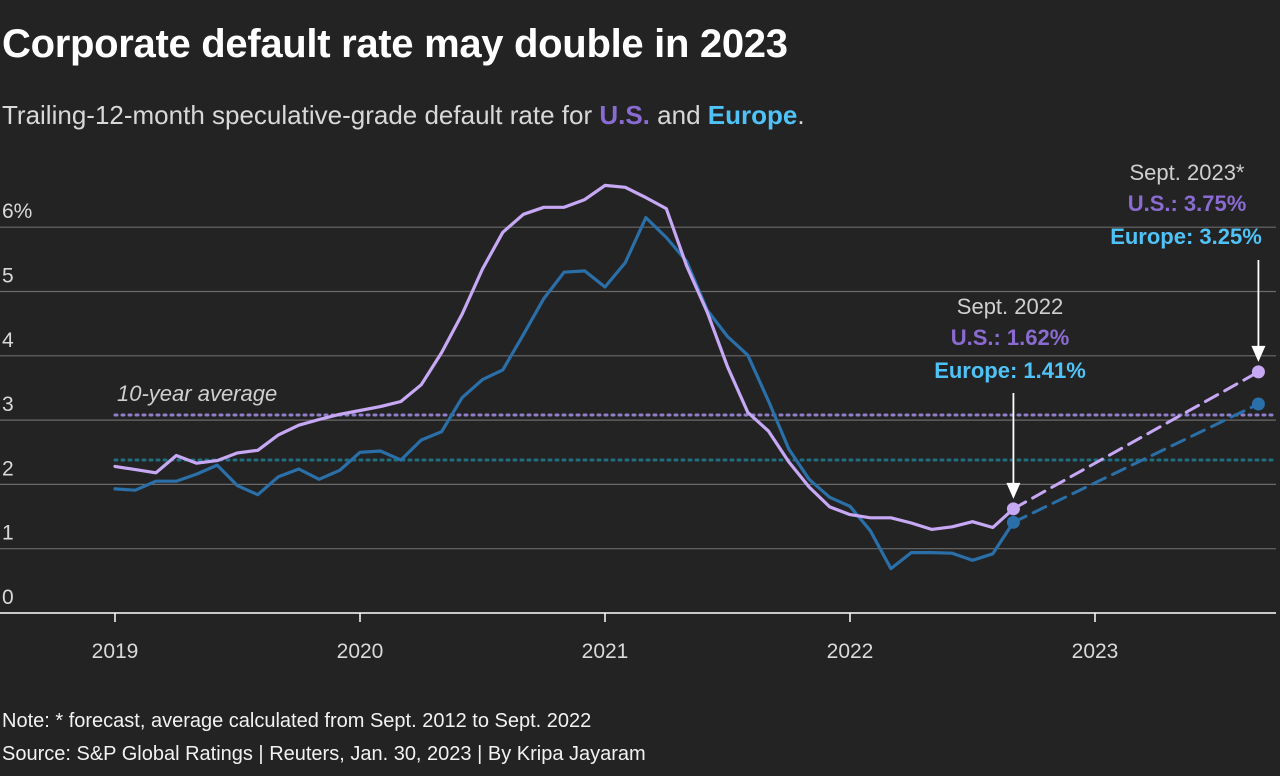  I want to click on y-tick-label: 3, so click(8, 404).